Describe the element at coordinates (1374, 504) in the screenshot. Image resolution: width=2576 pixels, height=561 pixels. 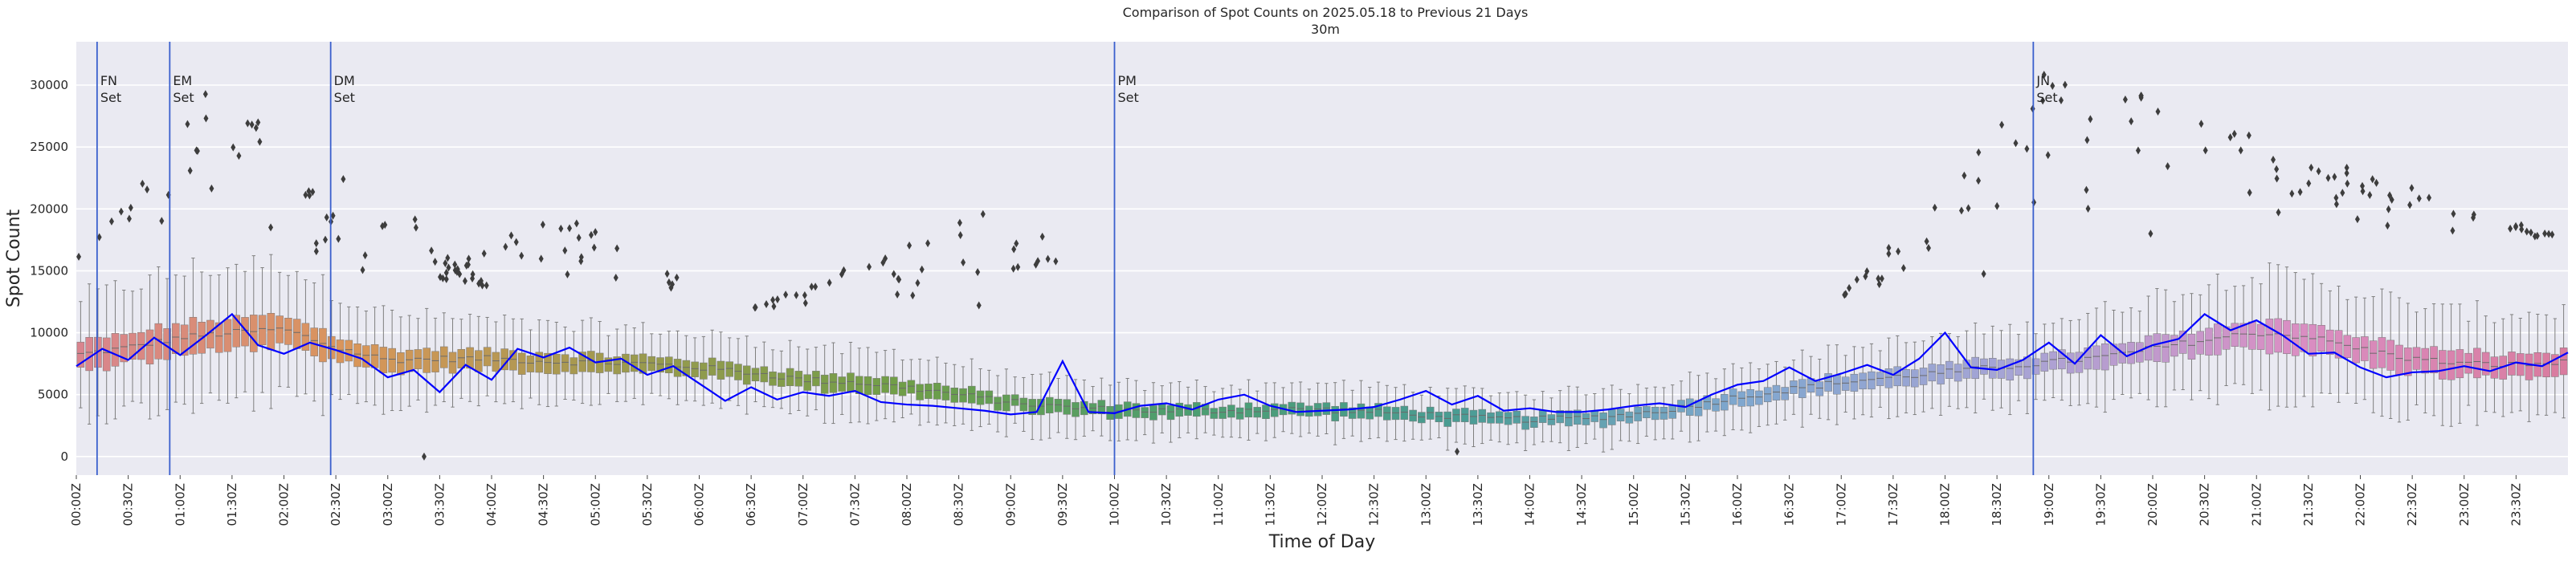
I see `x-tick-label: 12:30Z` at that location.